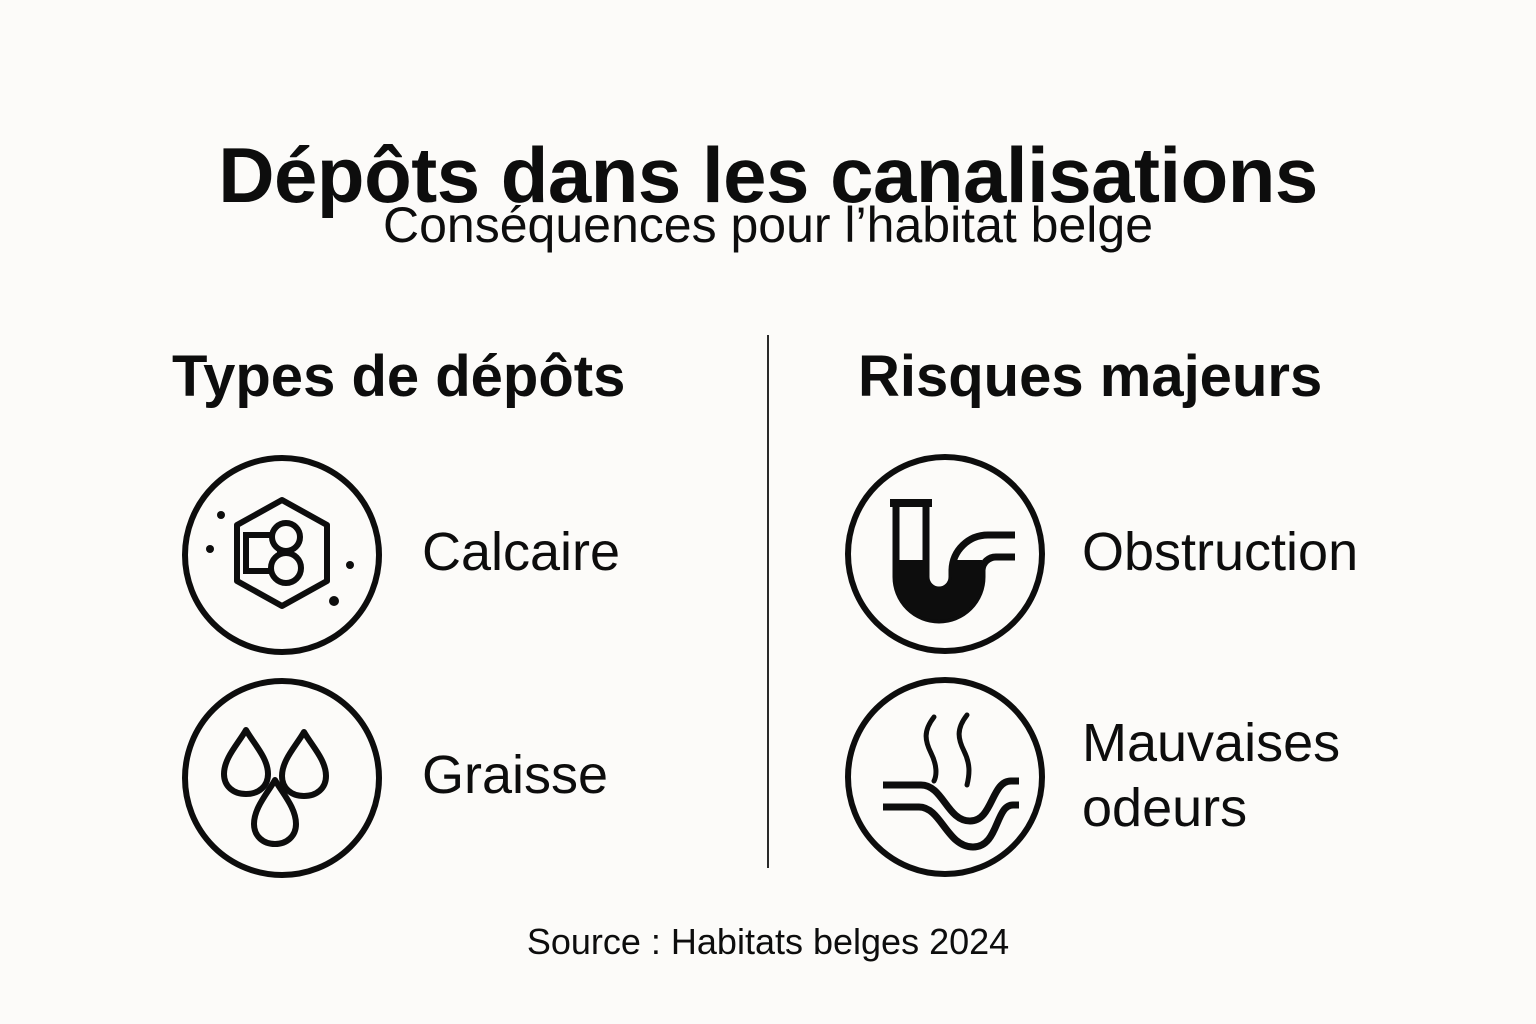 The image size is (1536, 1024). What do you see at coordinates (282, 778) in the screenshot?
I see `grease-drops-icon` at bounding box center [282, 778].